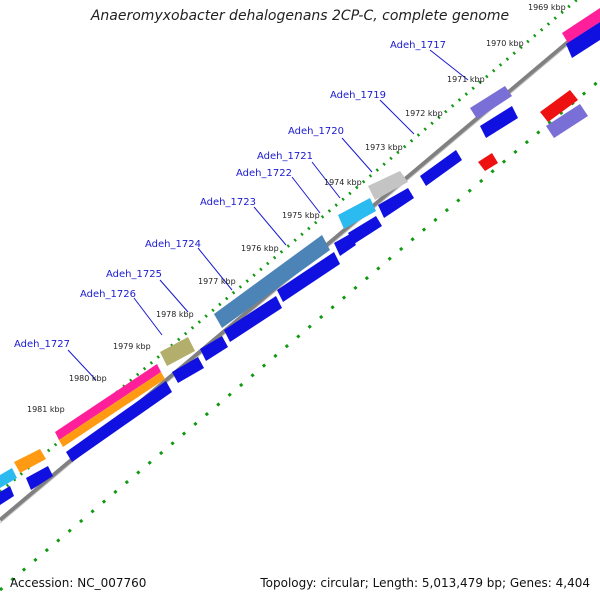 The image size is (600, 600). What do you see at coordinates (175, 314) in the screenshot?
I see `scale-label: 1978 kbp` at bounding box center [175, 314].